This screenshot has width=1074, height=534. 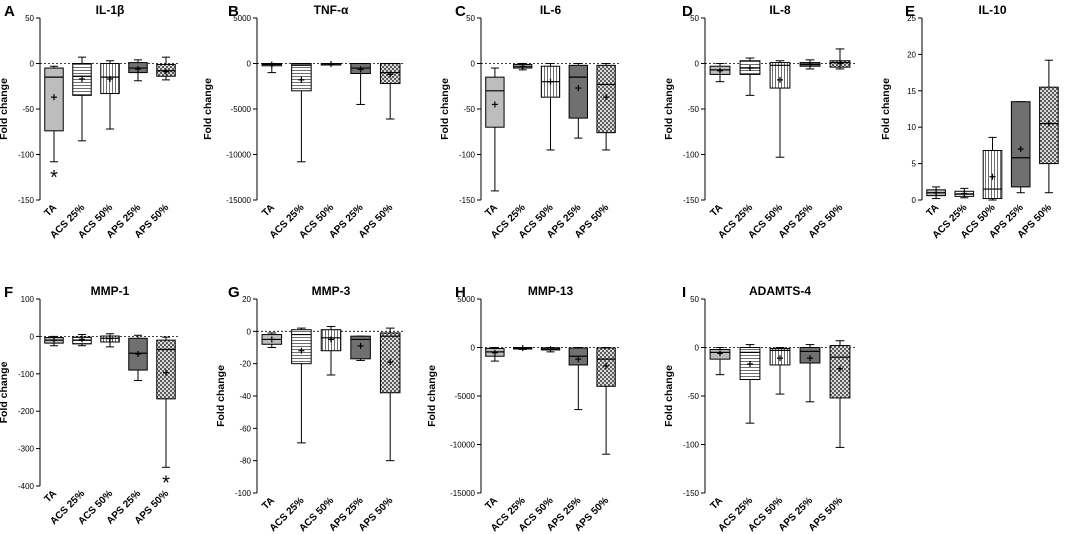 What do you see at coordinates (110, 291) in the screenshot?
I see `panel-title: MMP-1` at bounding box center [110, 291].